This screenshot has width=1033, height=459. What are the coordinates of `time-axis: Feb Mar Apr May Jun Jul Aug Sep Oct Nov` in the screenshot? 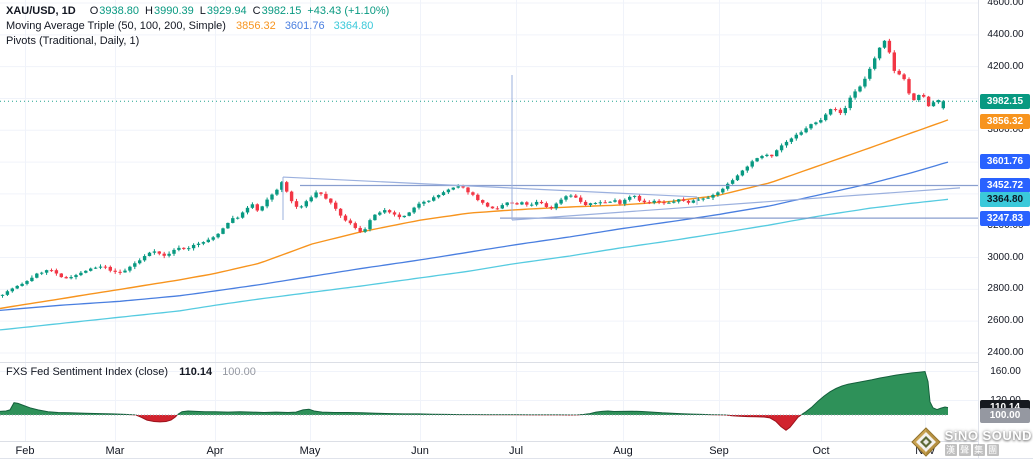 It's located at (489, 449).